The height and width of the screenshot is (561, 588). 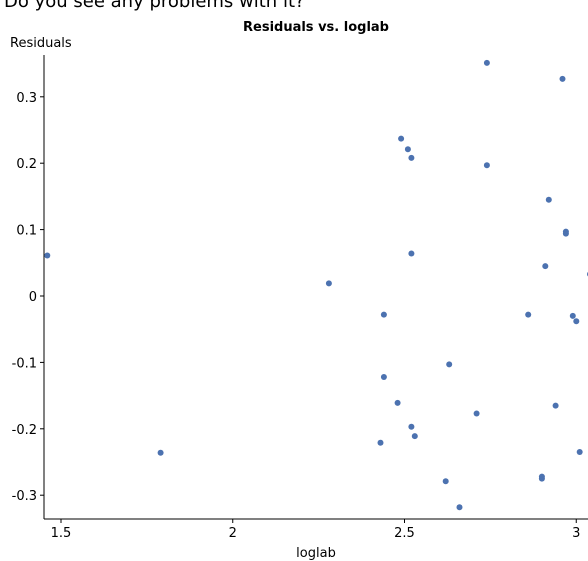 I want to click on y-tick-label: -0.3, so click(x=24, y=496).